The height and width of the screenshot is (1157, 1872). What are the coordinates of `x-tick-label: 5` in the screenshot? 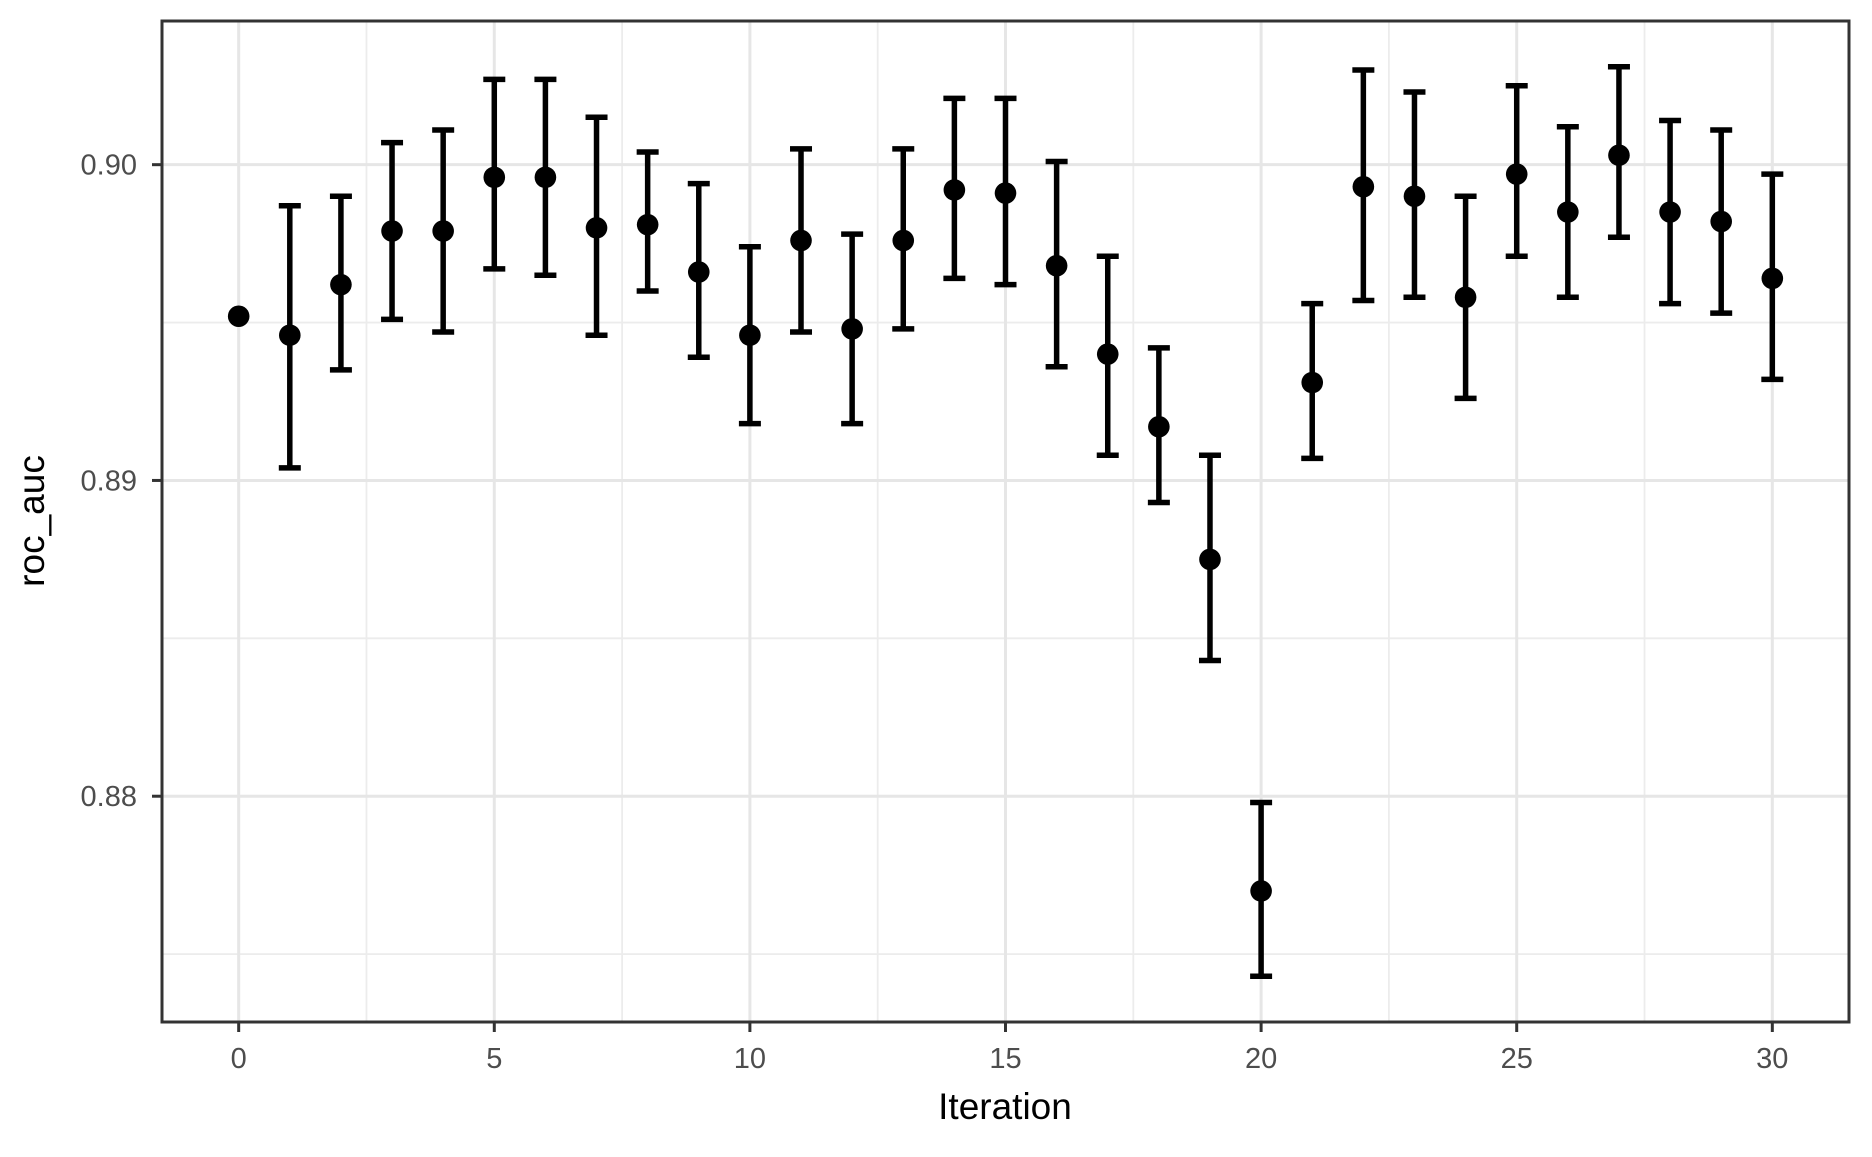 It's located at (494, 1059).